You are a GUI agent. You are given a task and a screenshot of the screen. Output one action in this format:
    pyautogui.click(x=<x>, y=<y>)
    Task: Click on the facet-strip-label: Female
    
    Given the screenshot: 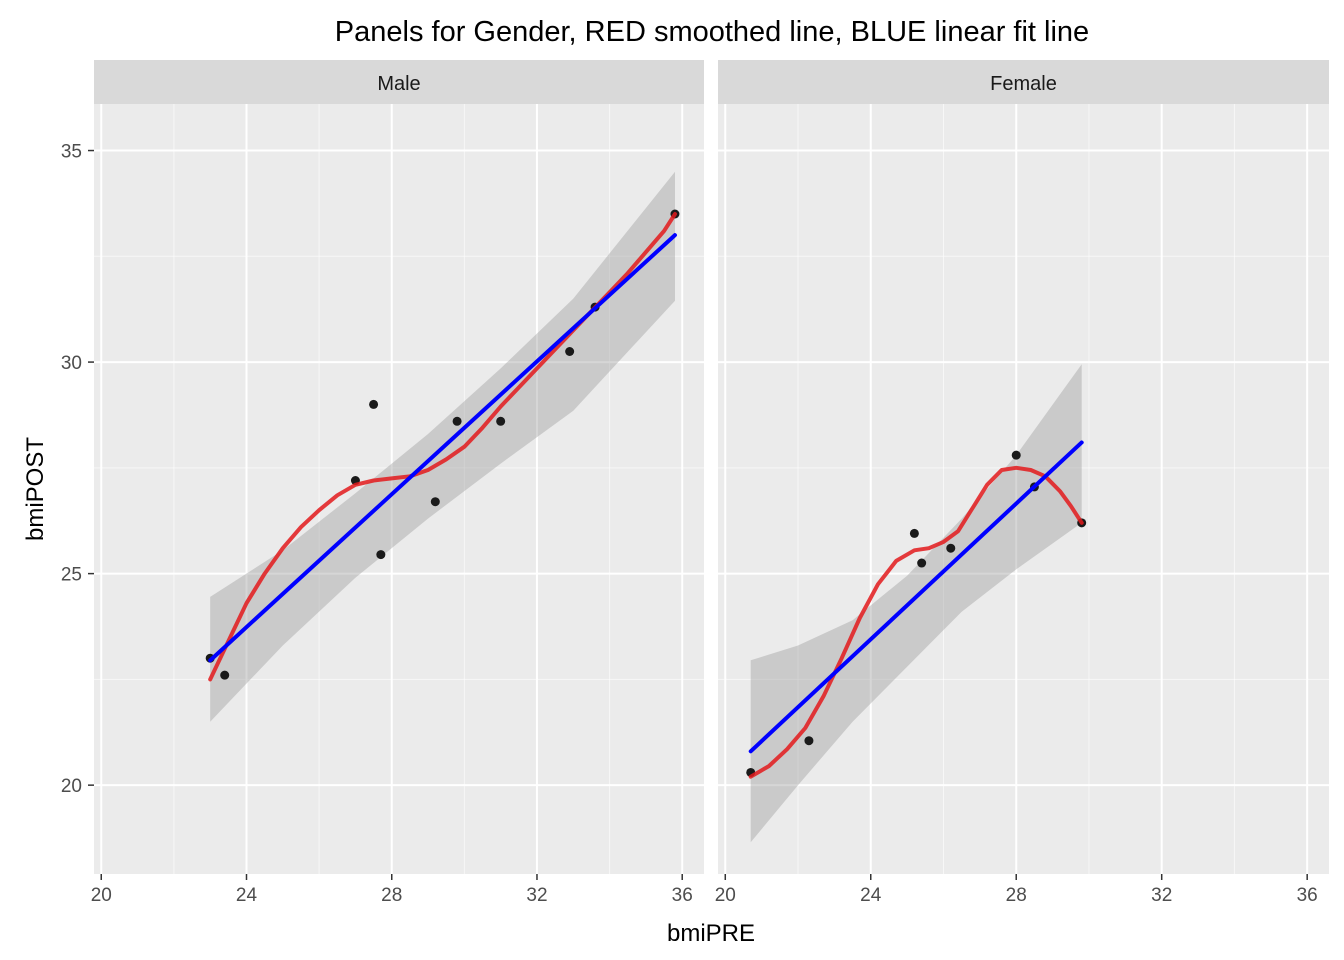 What is the action you would take?
    pyautogui.click(x=1023, y=84)
    